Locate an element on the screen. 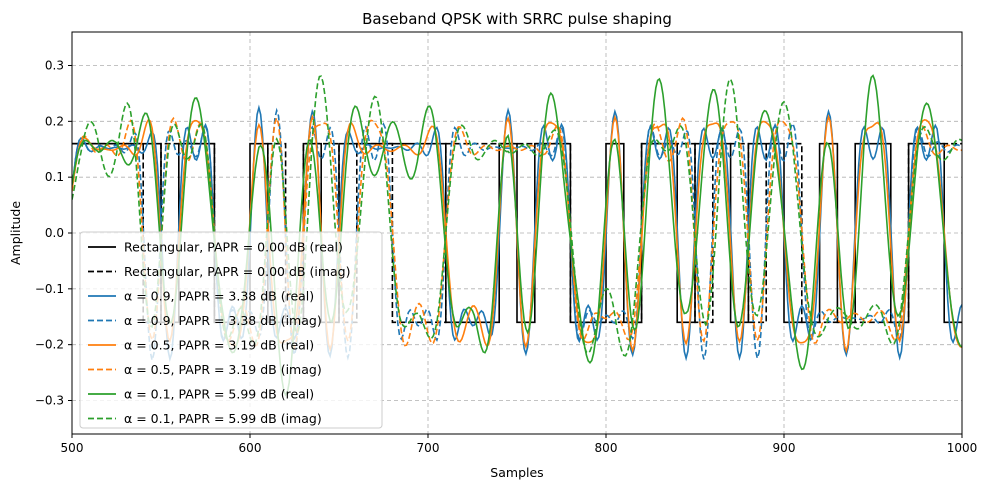 The width and height of the screenshot is (989, 490). legend-label: α = 0.9, PAPR = 3.38 dB (imag) is located at coordinates (223, 320).